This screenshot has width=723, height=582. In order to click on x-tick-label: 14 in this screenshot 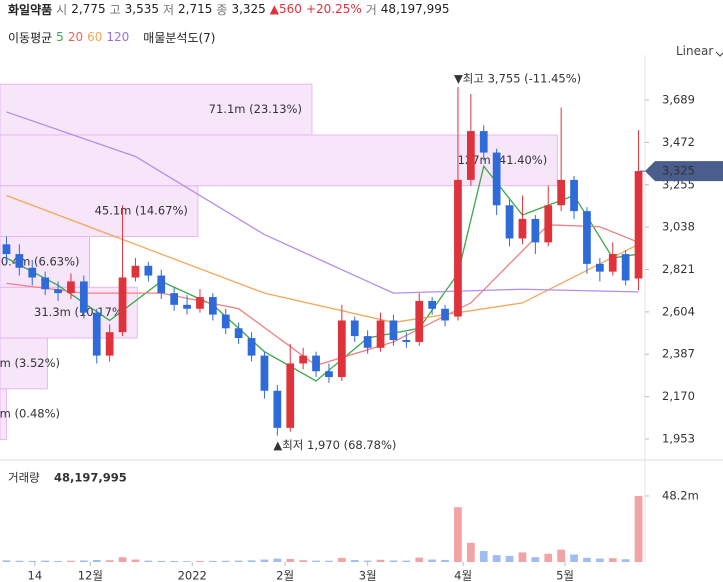, I will do `click(35, 575)`.